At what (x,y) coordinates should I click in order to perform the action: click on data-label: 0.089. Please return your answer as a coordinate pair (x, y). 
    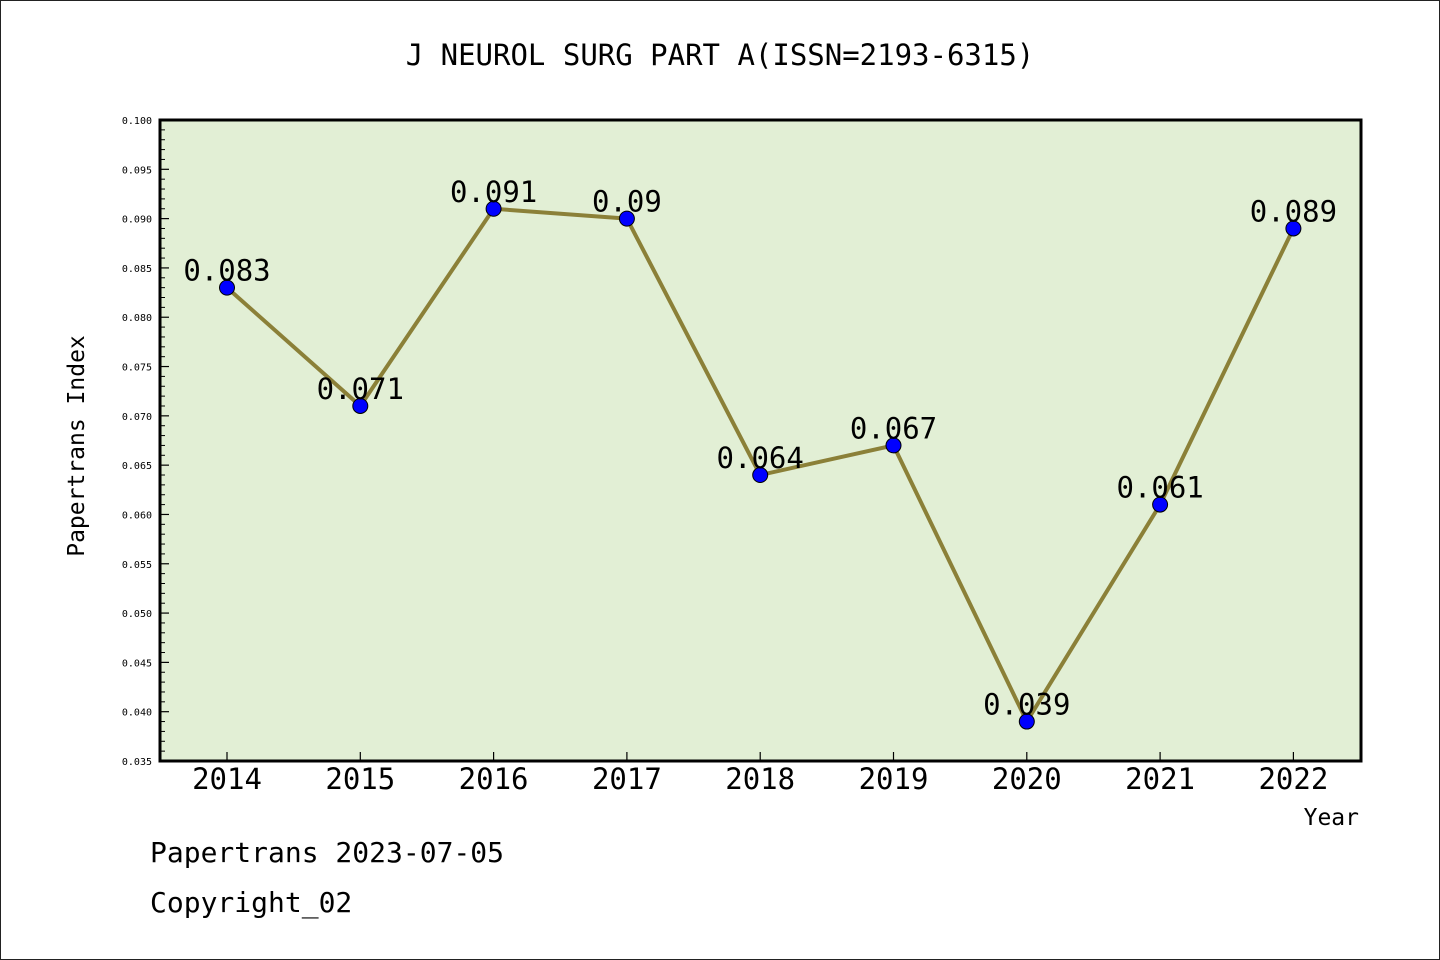
    Looking at the image, I should click on (1293, 211).